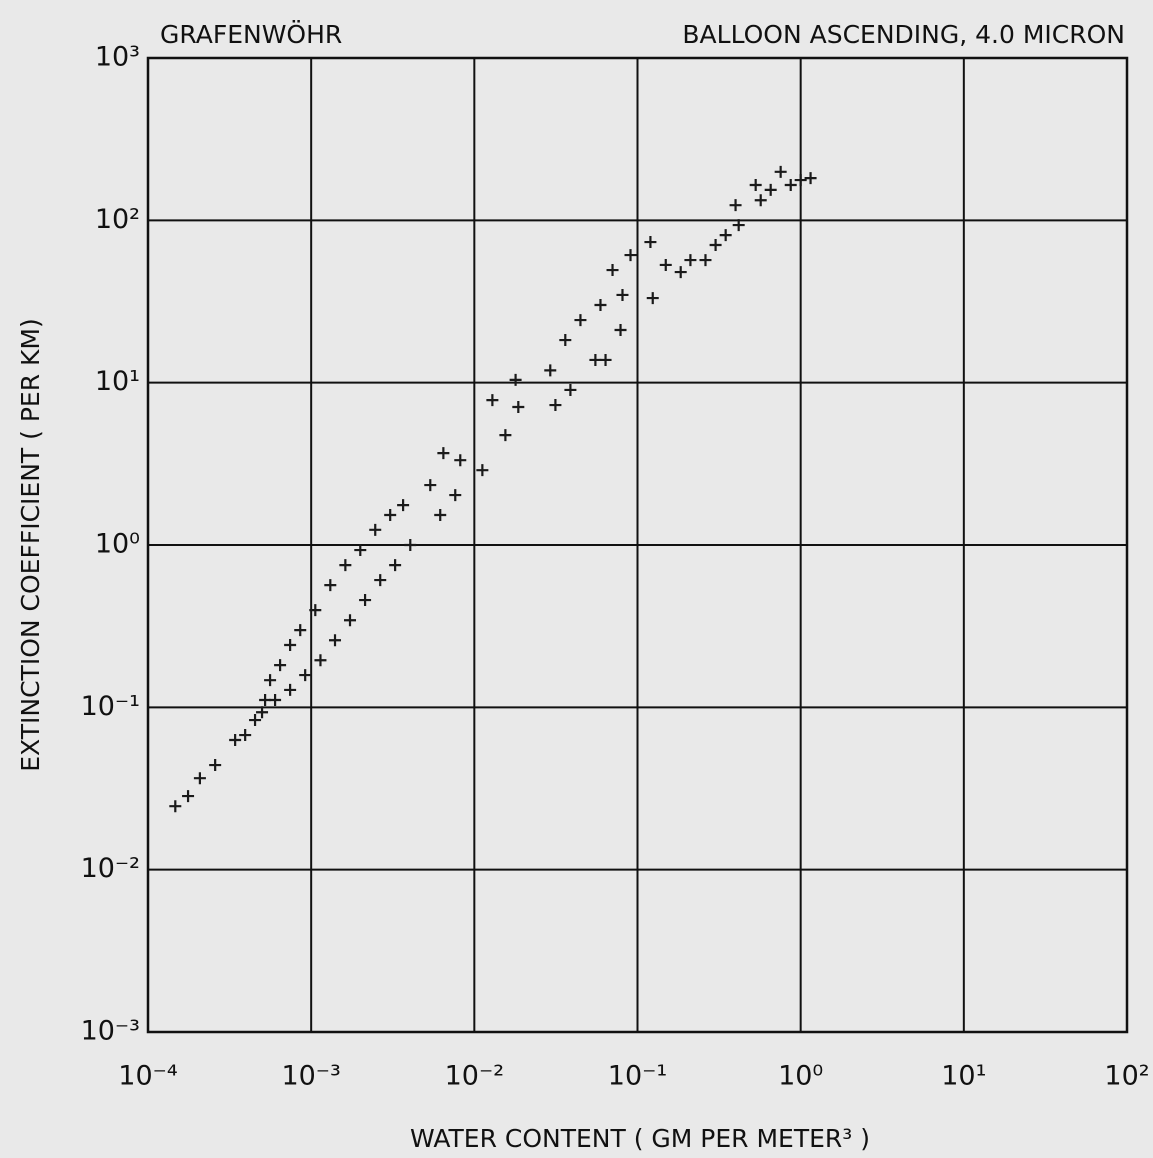 Image resolution: width=1153 pixels, height=1158 pixels. I want to click on title-right: BALLOON ASCENDING, 4.0 MICRON, so click(903, 34).